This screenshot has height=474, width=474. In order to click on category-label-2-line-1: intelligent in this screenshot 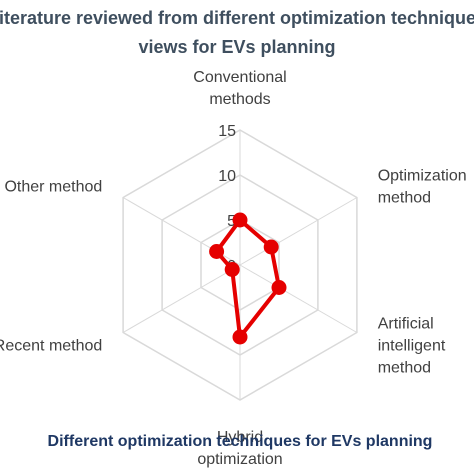, I will do `click(412, 346)`.